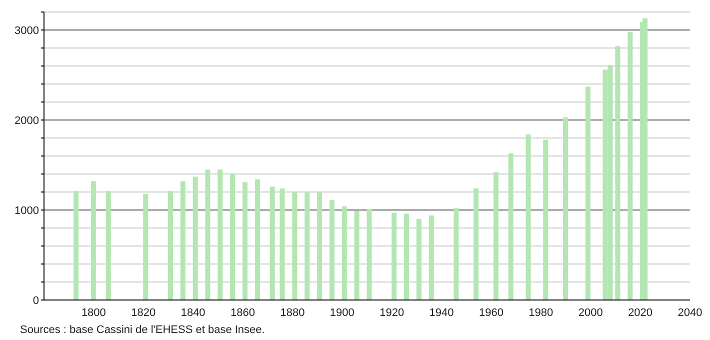 Image resolution: width=710 pixels, height=340 pixels. Describe the element at coordinates (590, 312) in the screenshot. I see `x-tick-label: 2000` at that location.